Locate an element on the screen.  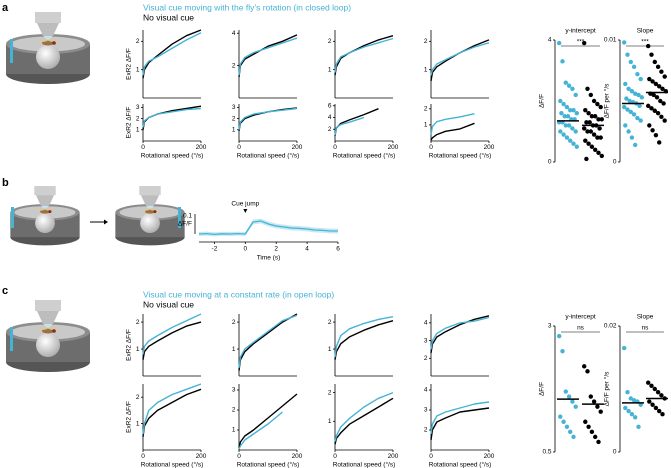
y-axis-label: ExR2 ΔF/F is located at coordinates (129, 417).